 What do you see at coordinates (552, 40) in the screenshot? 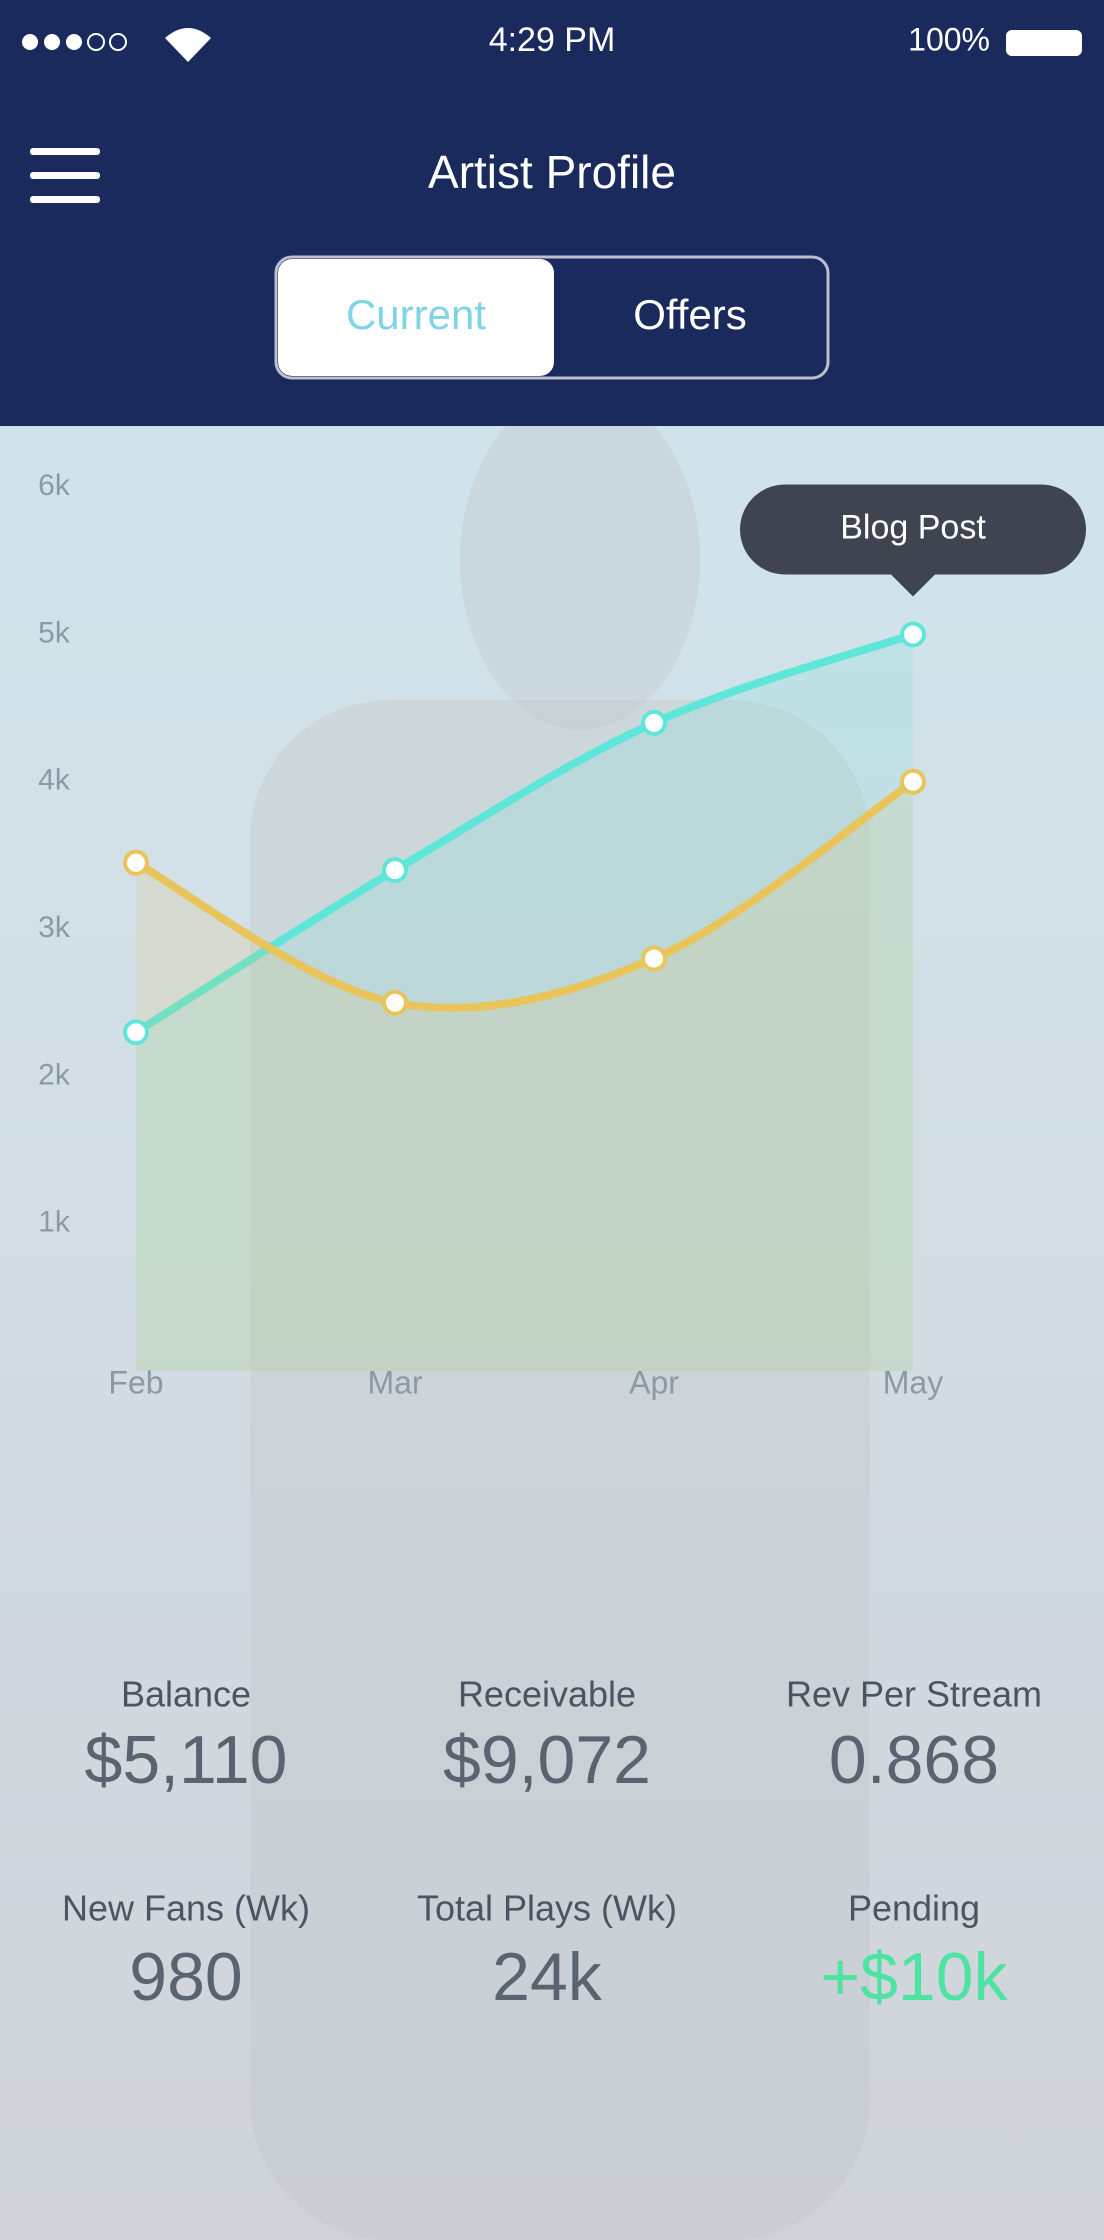
I see `status-time: 4:29 PM` at bounding box center [552, 40].